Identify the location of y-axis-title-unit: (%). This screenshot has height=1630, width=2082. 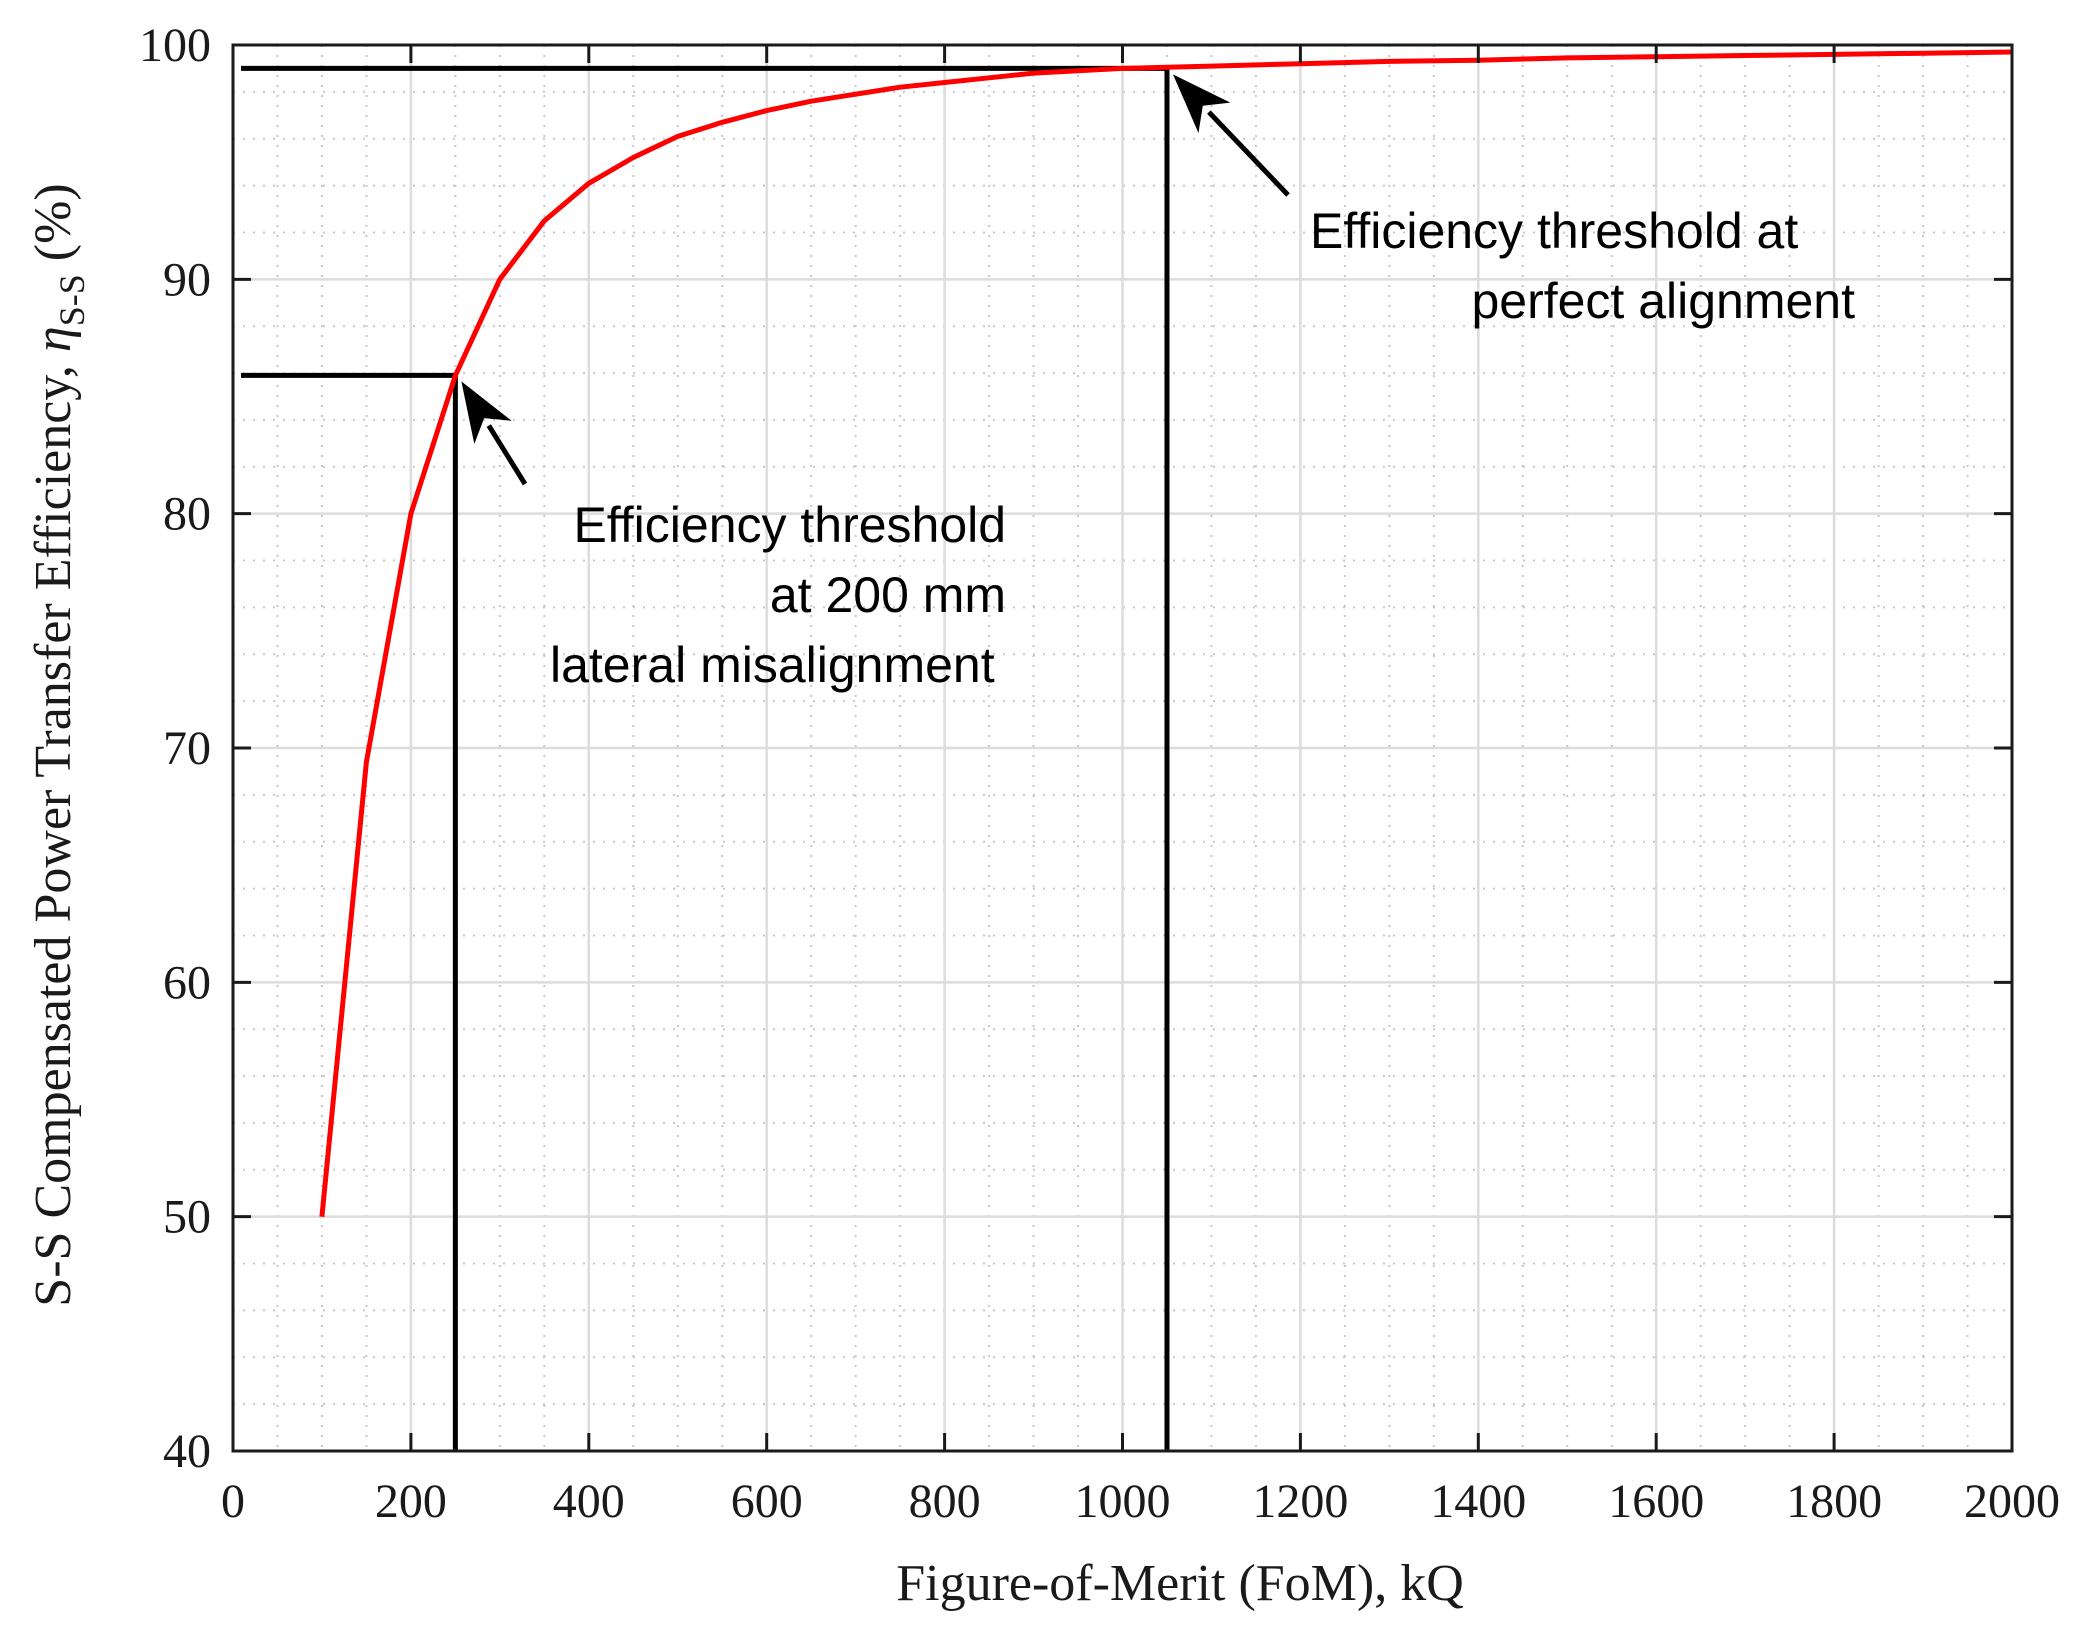
(53, 228).